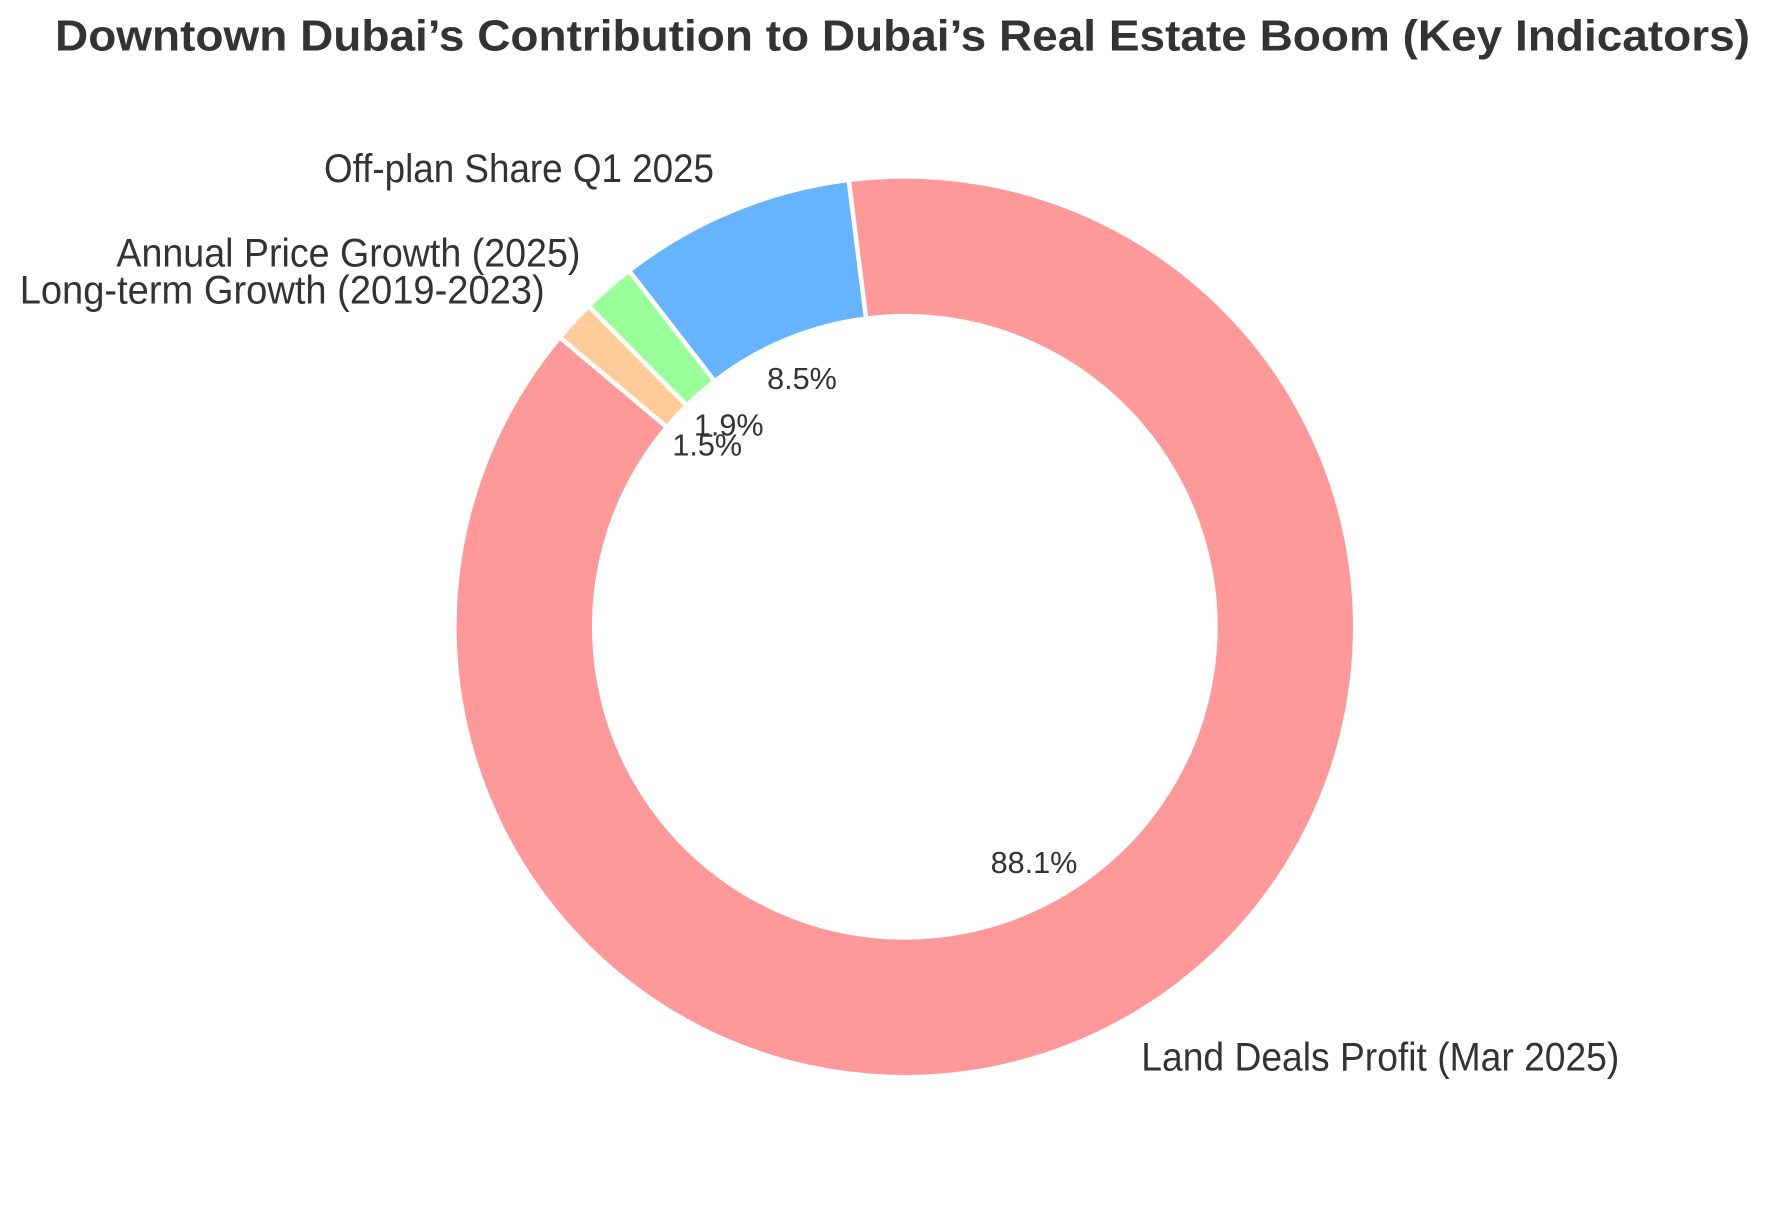 The height and width of the screenshot is (1208, 1774). Describe the element at coordinates (282, 291) in the screenshot. I see `svg-text: Long-term Growth (2019-2023)` at that location.